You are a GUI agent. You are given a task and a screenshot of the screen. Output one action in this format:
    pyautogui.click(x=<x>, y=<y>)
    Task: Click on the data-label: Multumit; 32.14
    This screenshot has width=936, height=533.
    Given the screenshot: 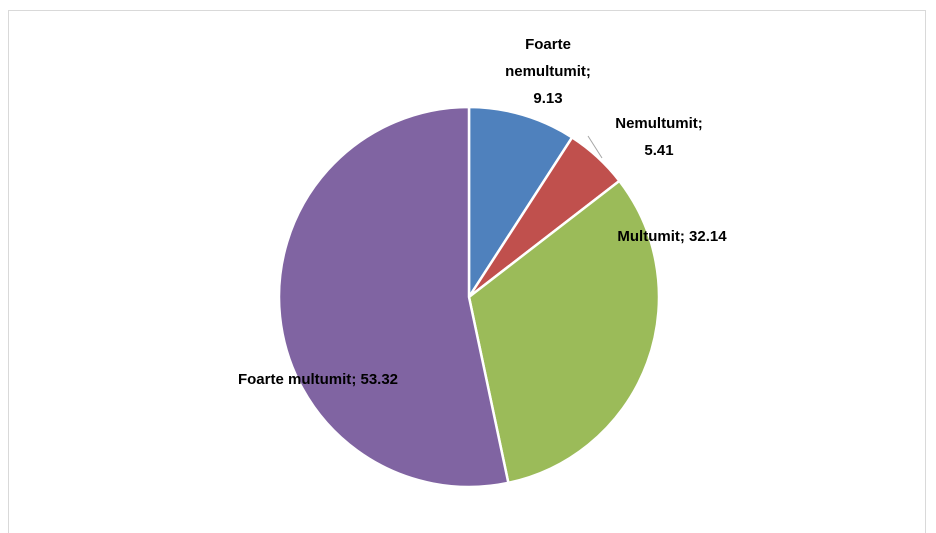 What is the action you would take?
    pyautogui.click(x=672, y=236)
    